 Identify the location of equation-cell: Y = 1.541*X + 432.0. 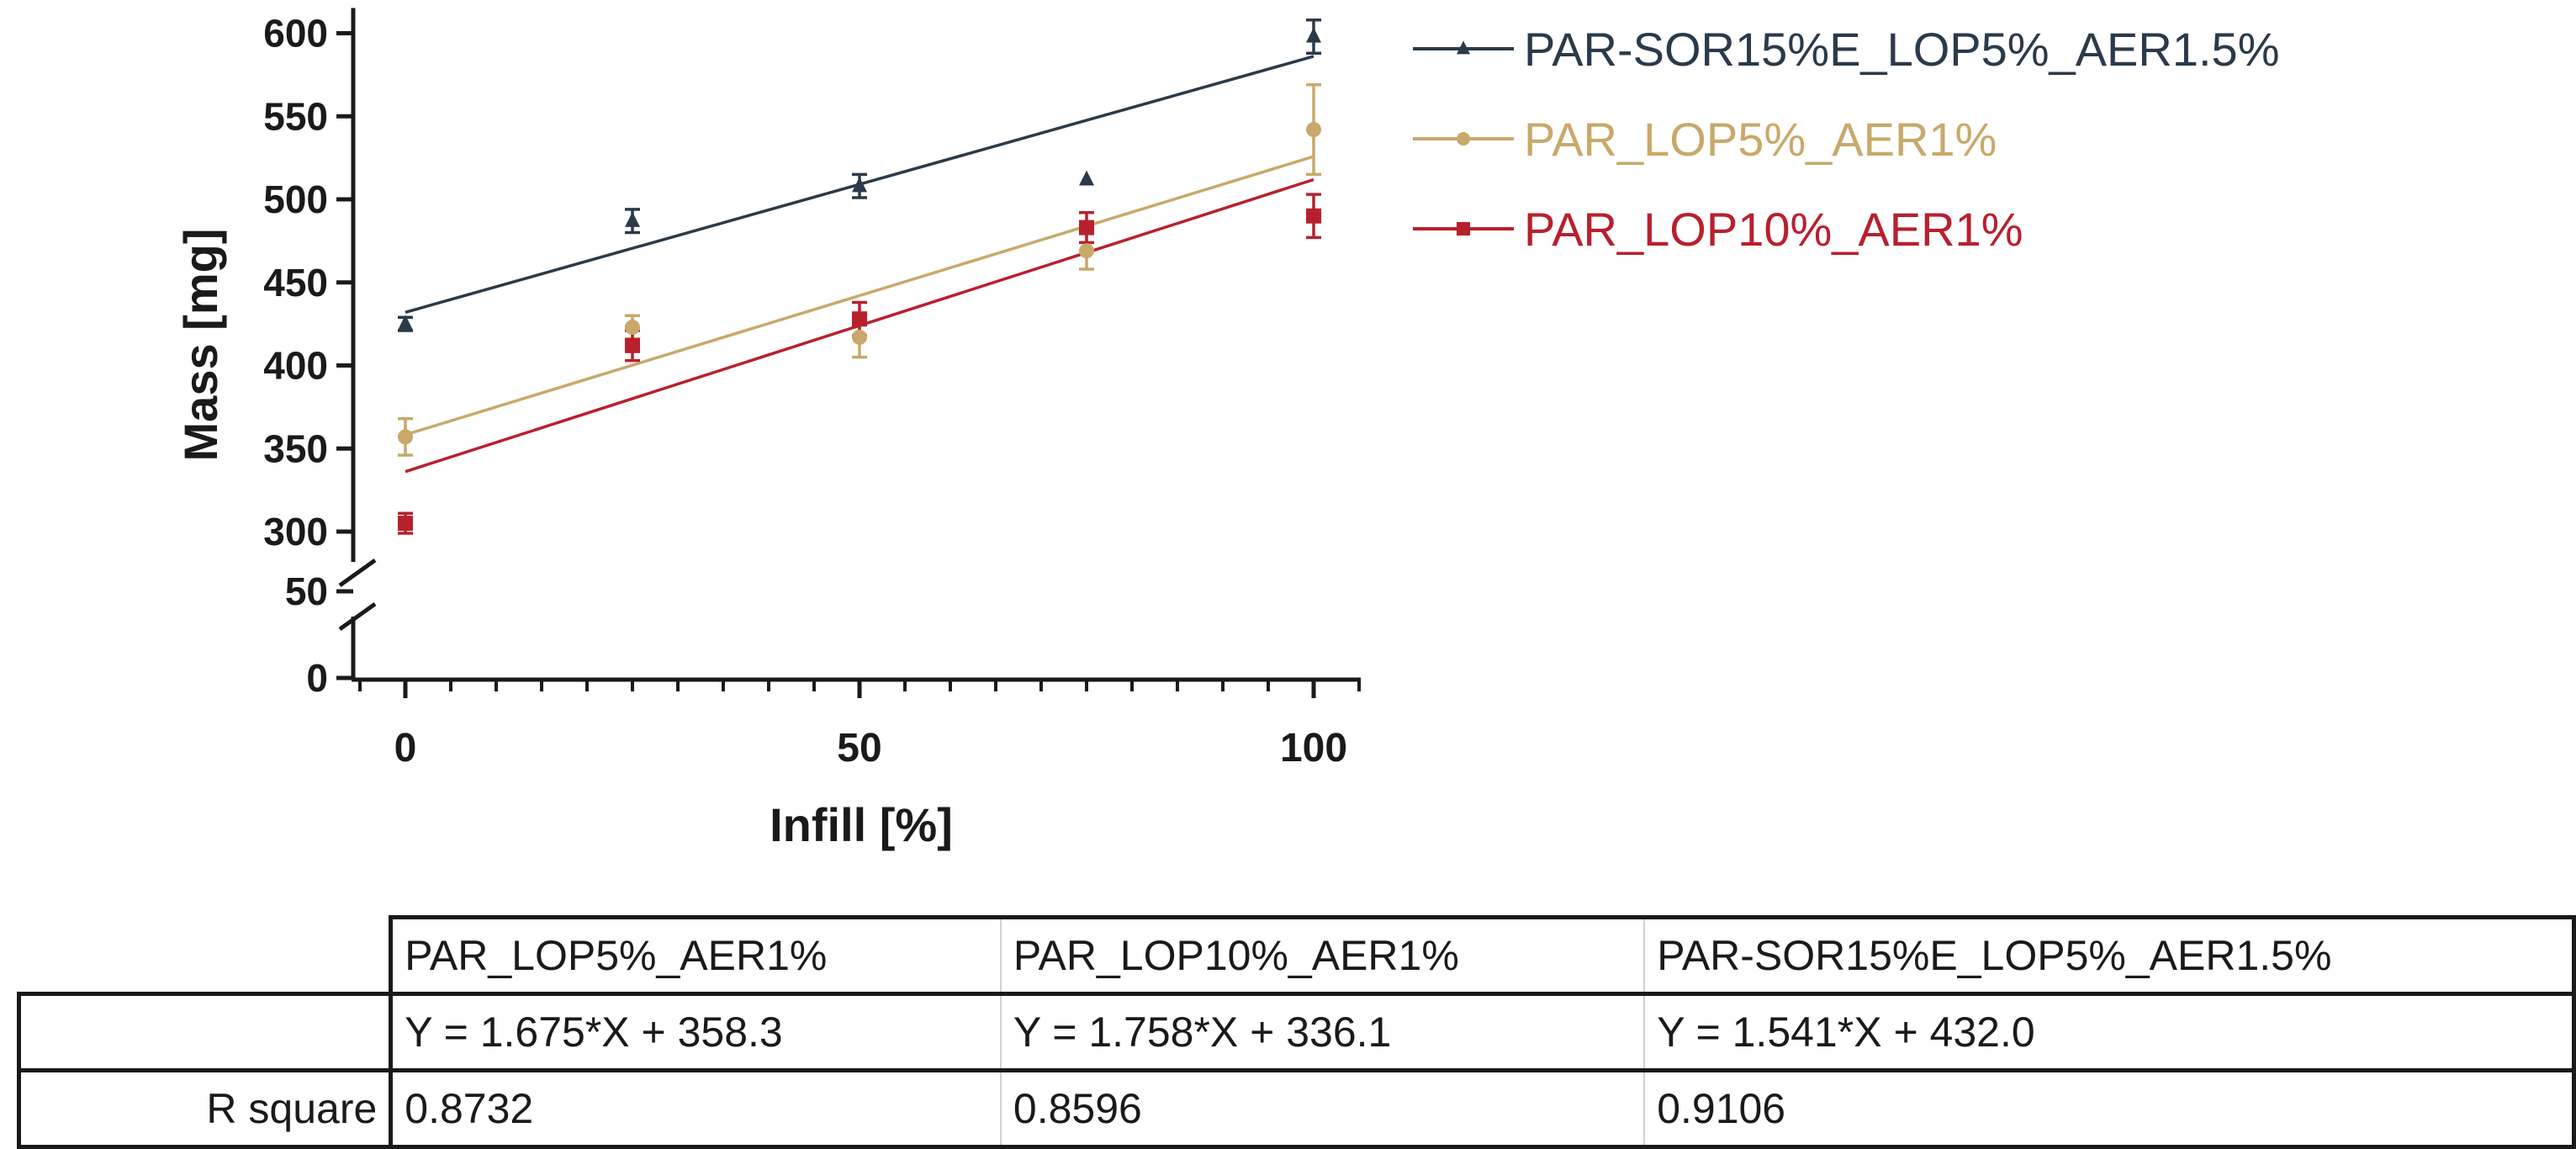
(2109, 1032).